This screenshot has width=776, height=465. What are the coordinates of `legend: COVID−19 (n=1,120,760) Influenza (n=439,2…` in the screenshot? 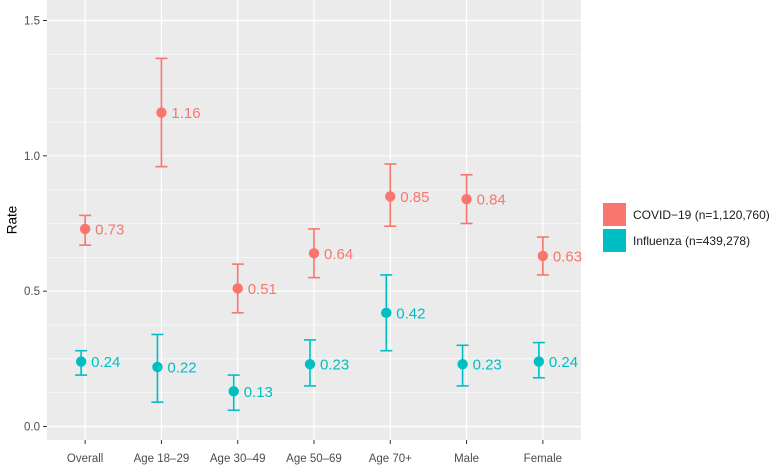 It's located at (686, 227).